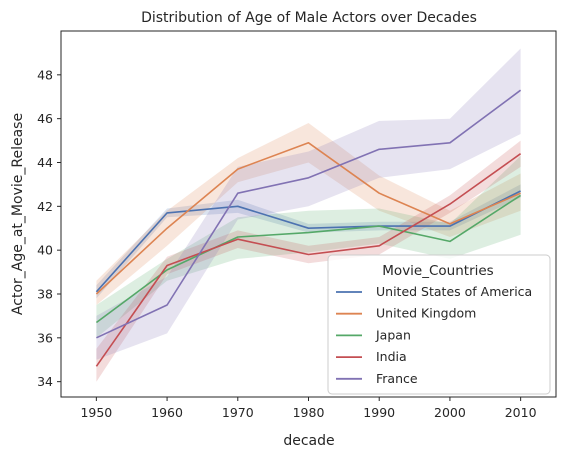 The image size is (567, 462). I want to click on y-tick-label: 38, so click(45, 293).